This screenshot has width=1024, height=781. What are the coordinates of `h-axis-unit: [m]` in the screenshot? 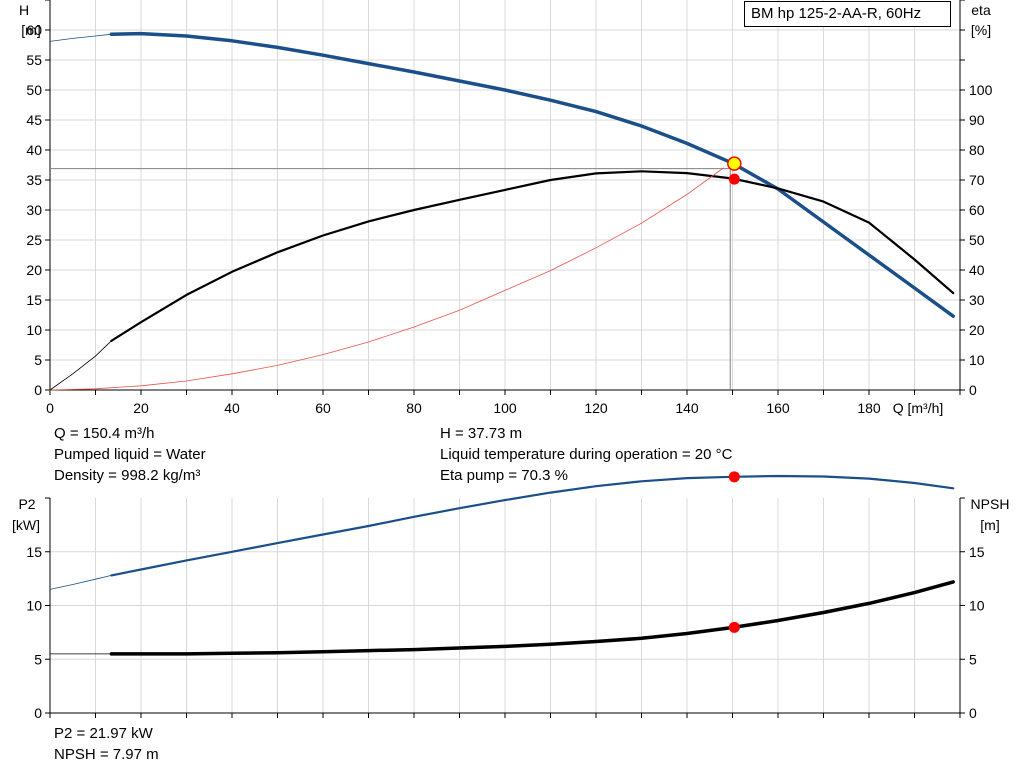 It's located at (30, 30).